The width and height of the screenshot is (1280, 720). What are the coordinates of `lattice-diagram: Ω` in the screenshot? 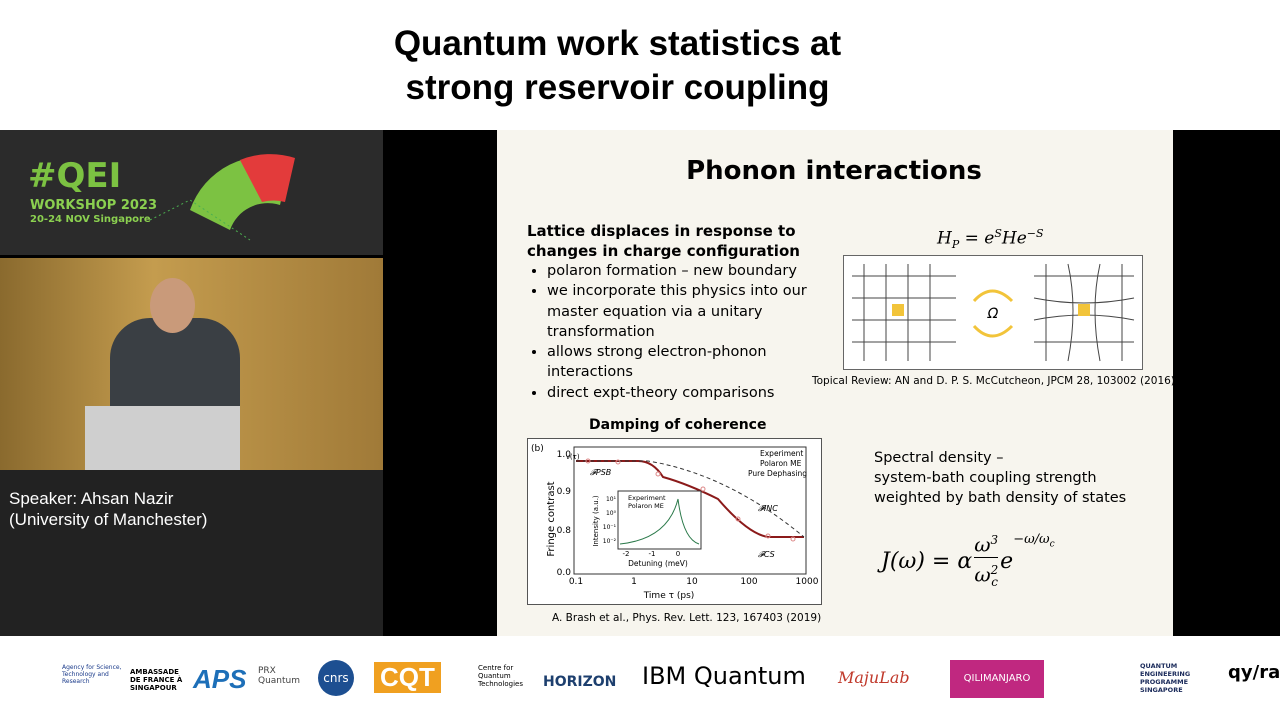 It's located at (993, 312).